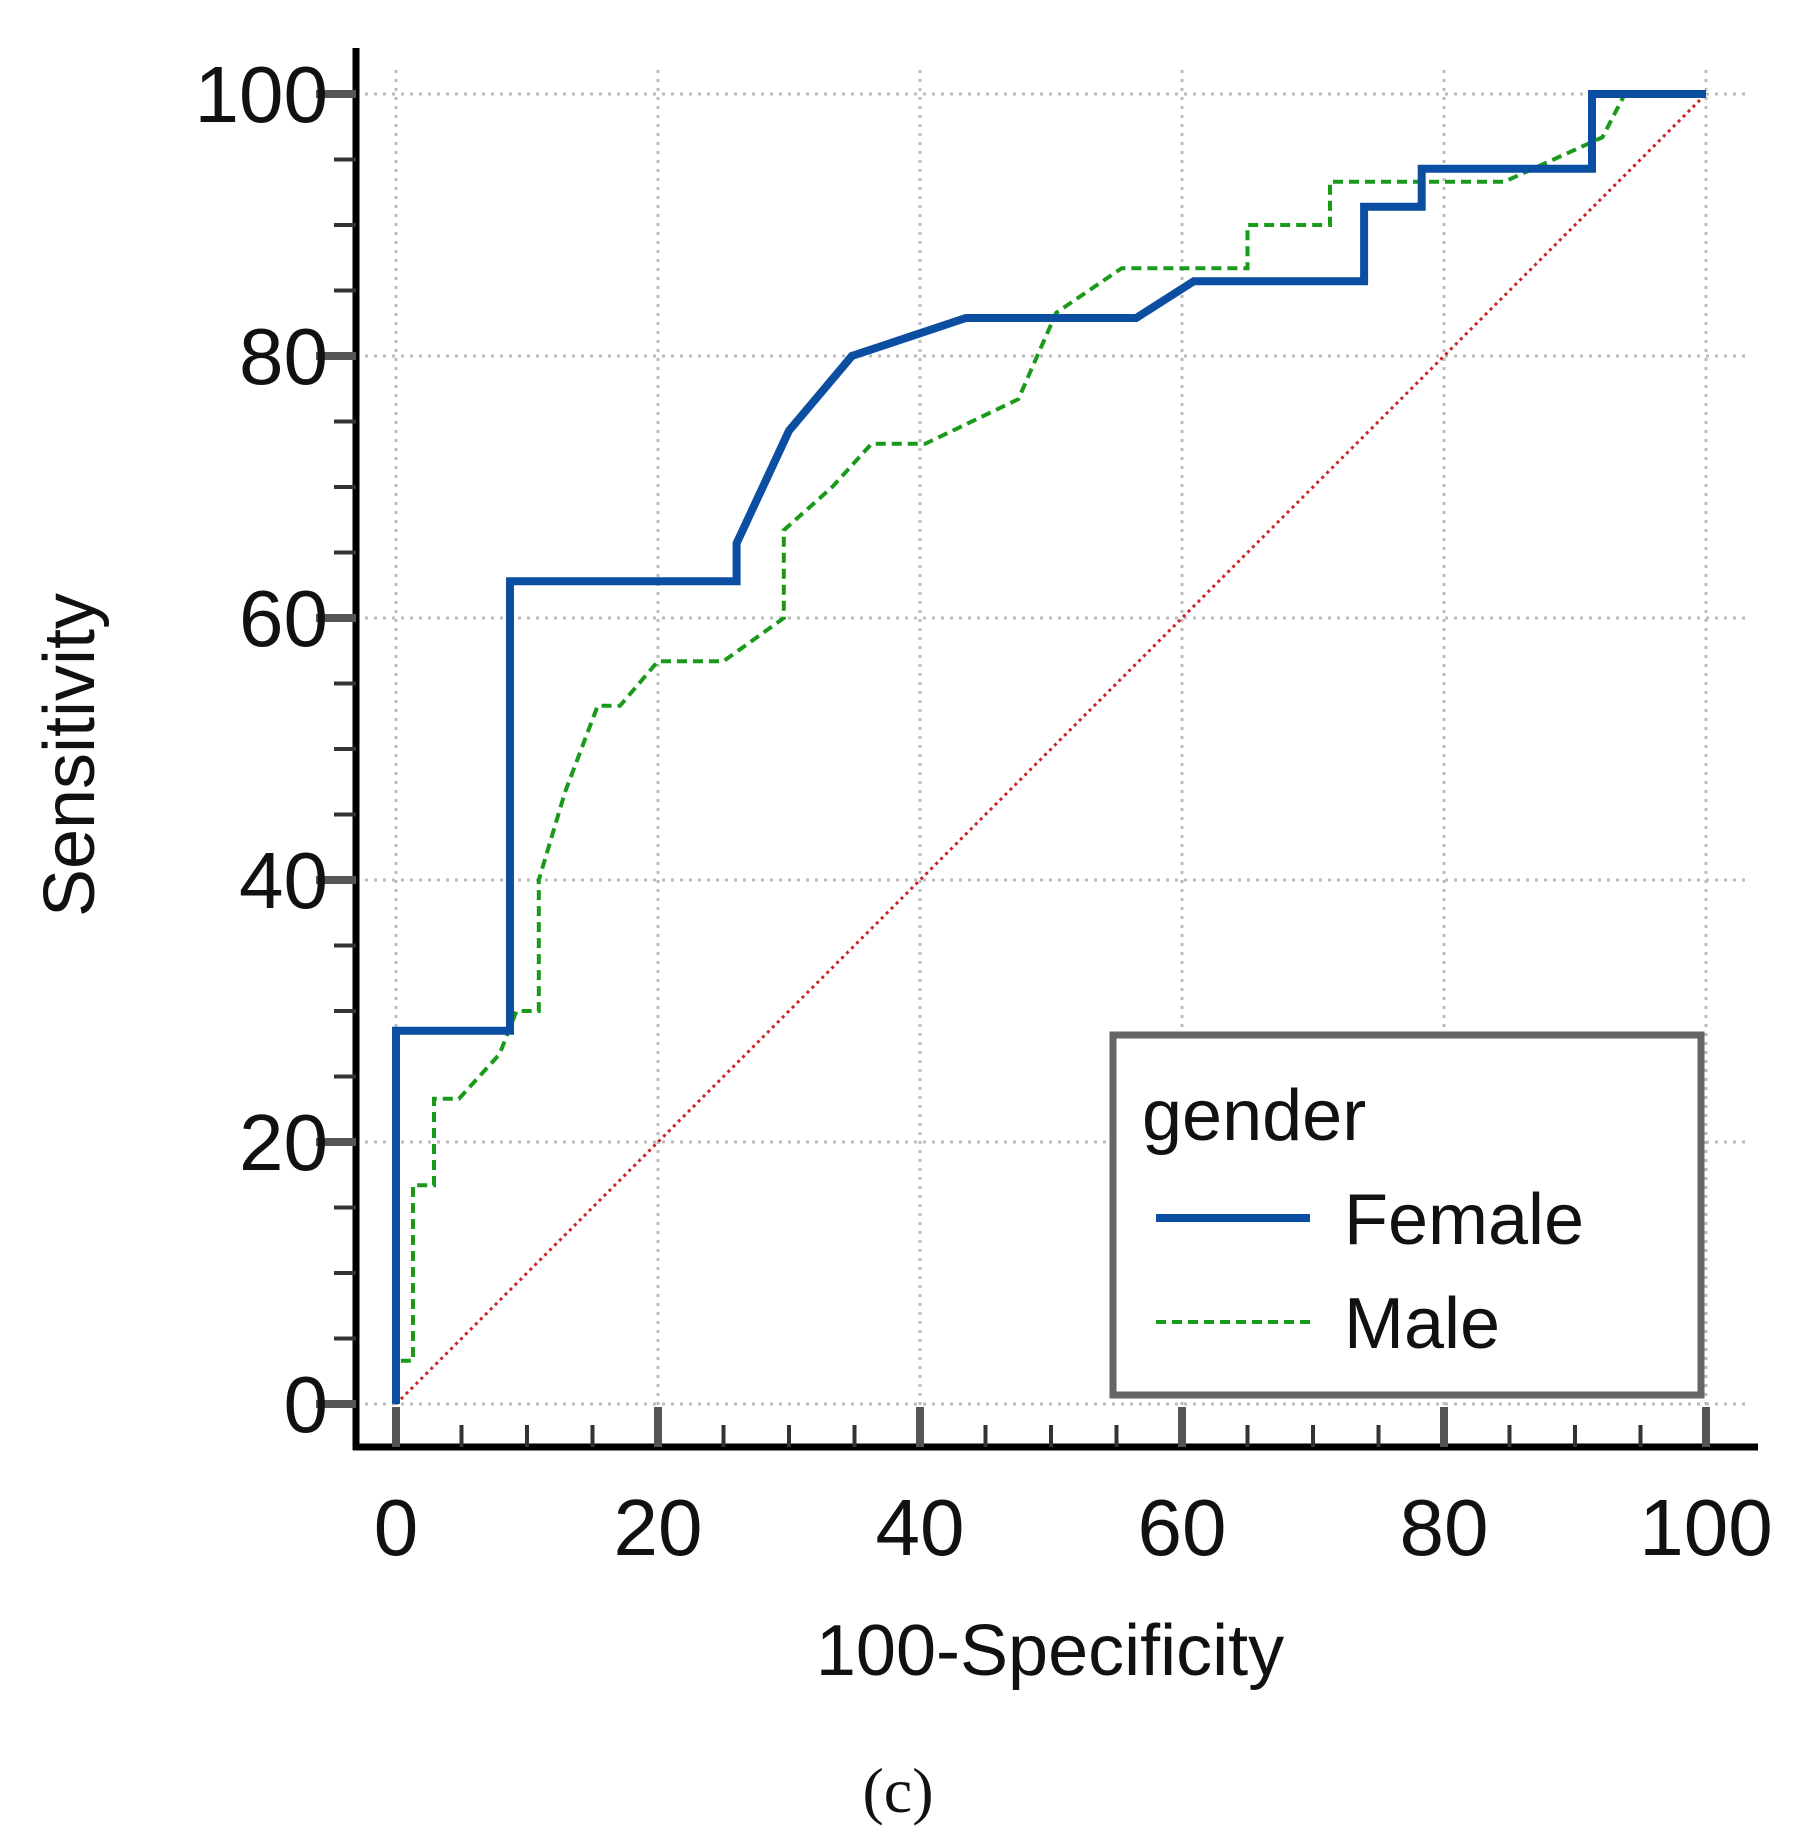 This screenshot has height=1844, width=1804. I want to click on x-tick-label: 0, so click(396, 1527).